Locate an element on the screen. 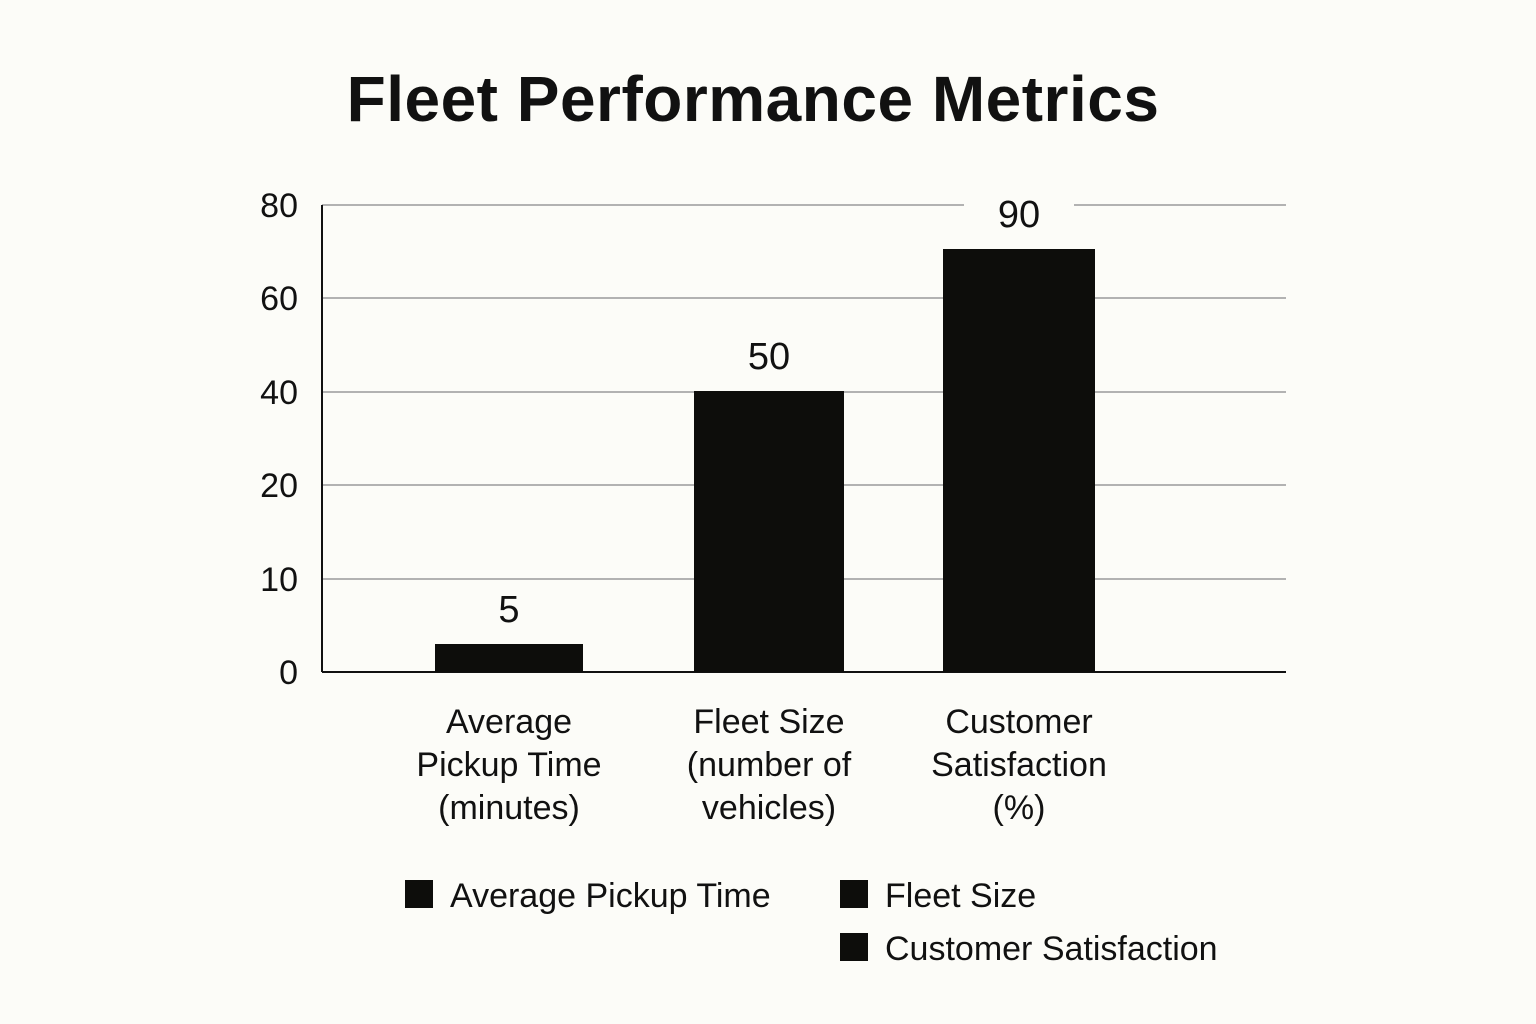  y-axis-ticks: 0 10 20 40 60 80 is located at coordinates (279, 439).